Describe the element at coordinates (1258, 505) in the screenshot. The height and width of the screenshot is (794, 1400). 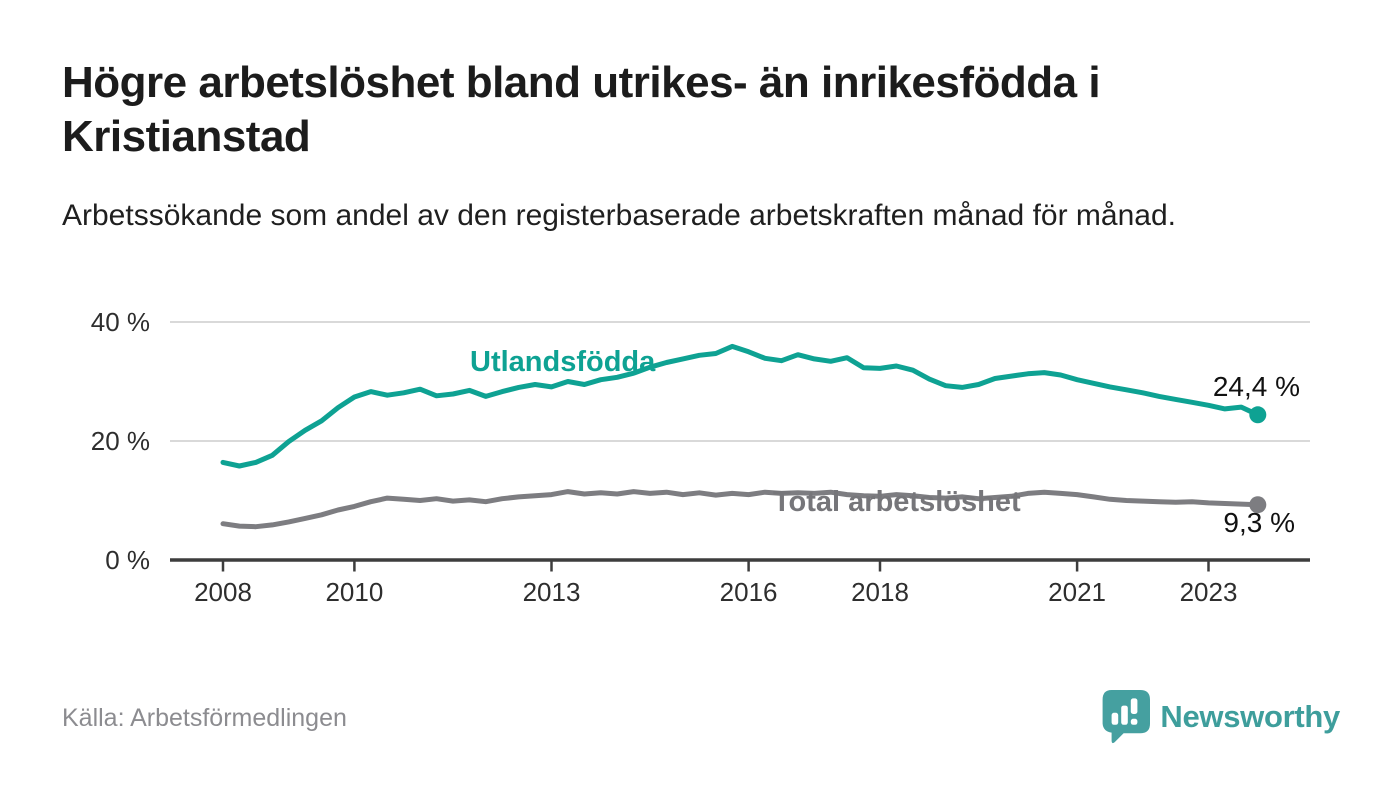
I see `end-dot-total` at that location.